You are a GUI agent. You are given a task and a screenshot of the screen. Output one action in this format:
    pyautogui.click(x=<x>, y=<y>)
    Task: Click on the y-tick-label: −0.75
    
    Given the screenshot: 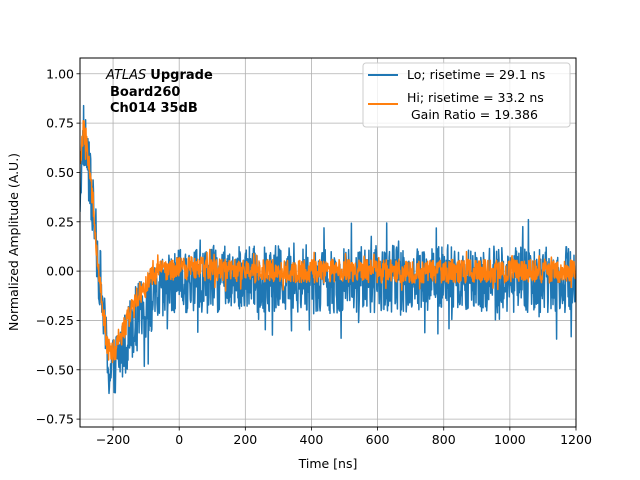 What is the action you would take?
    pyautogui.click(x=55, y=419)
    